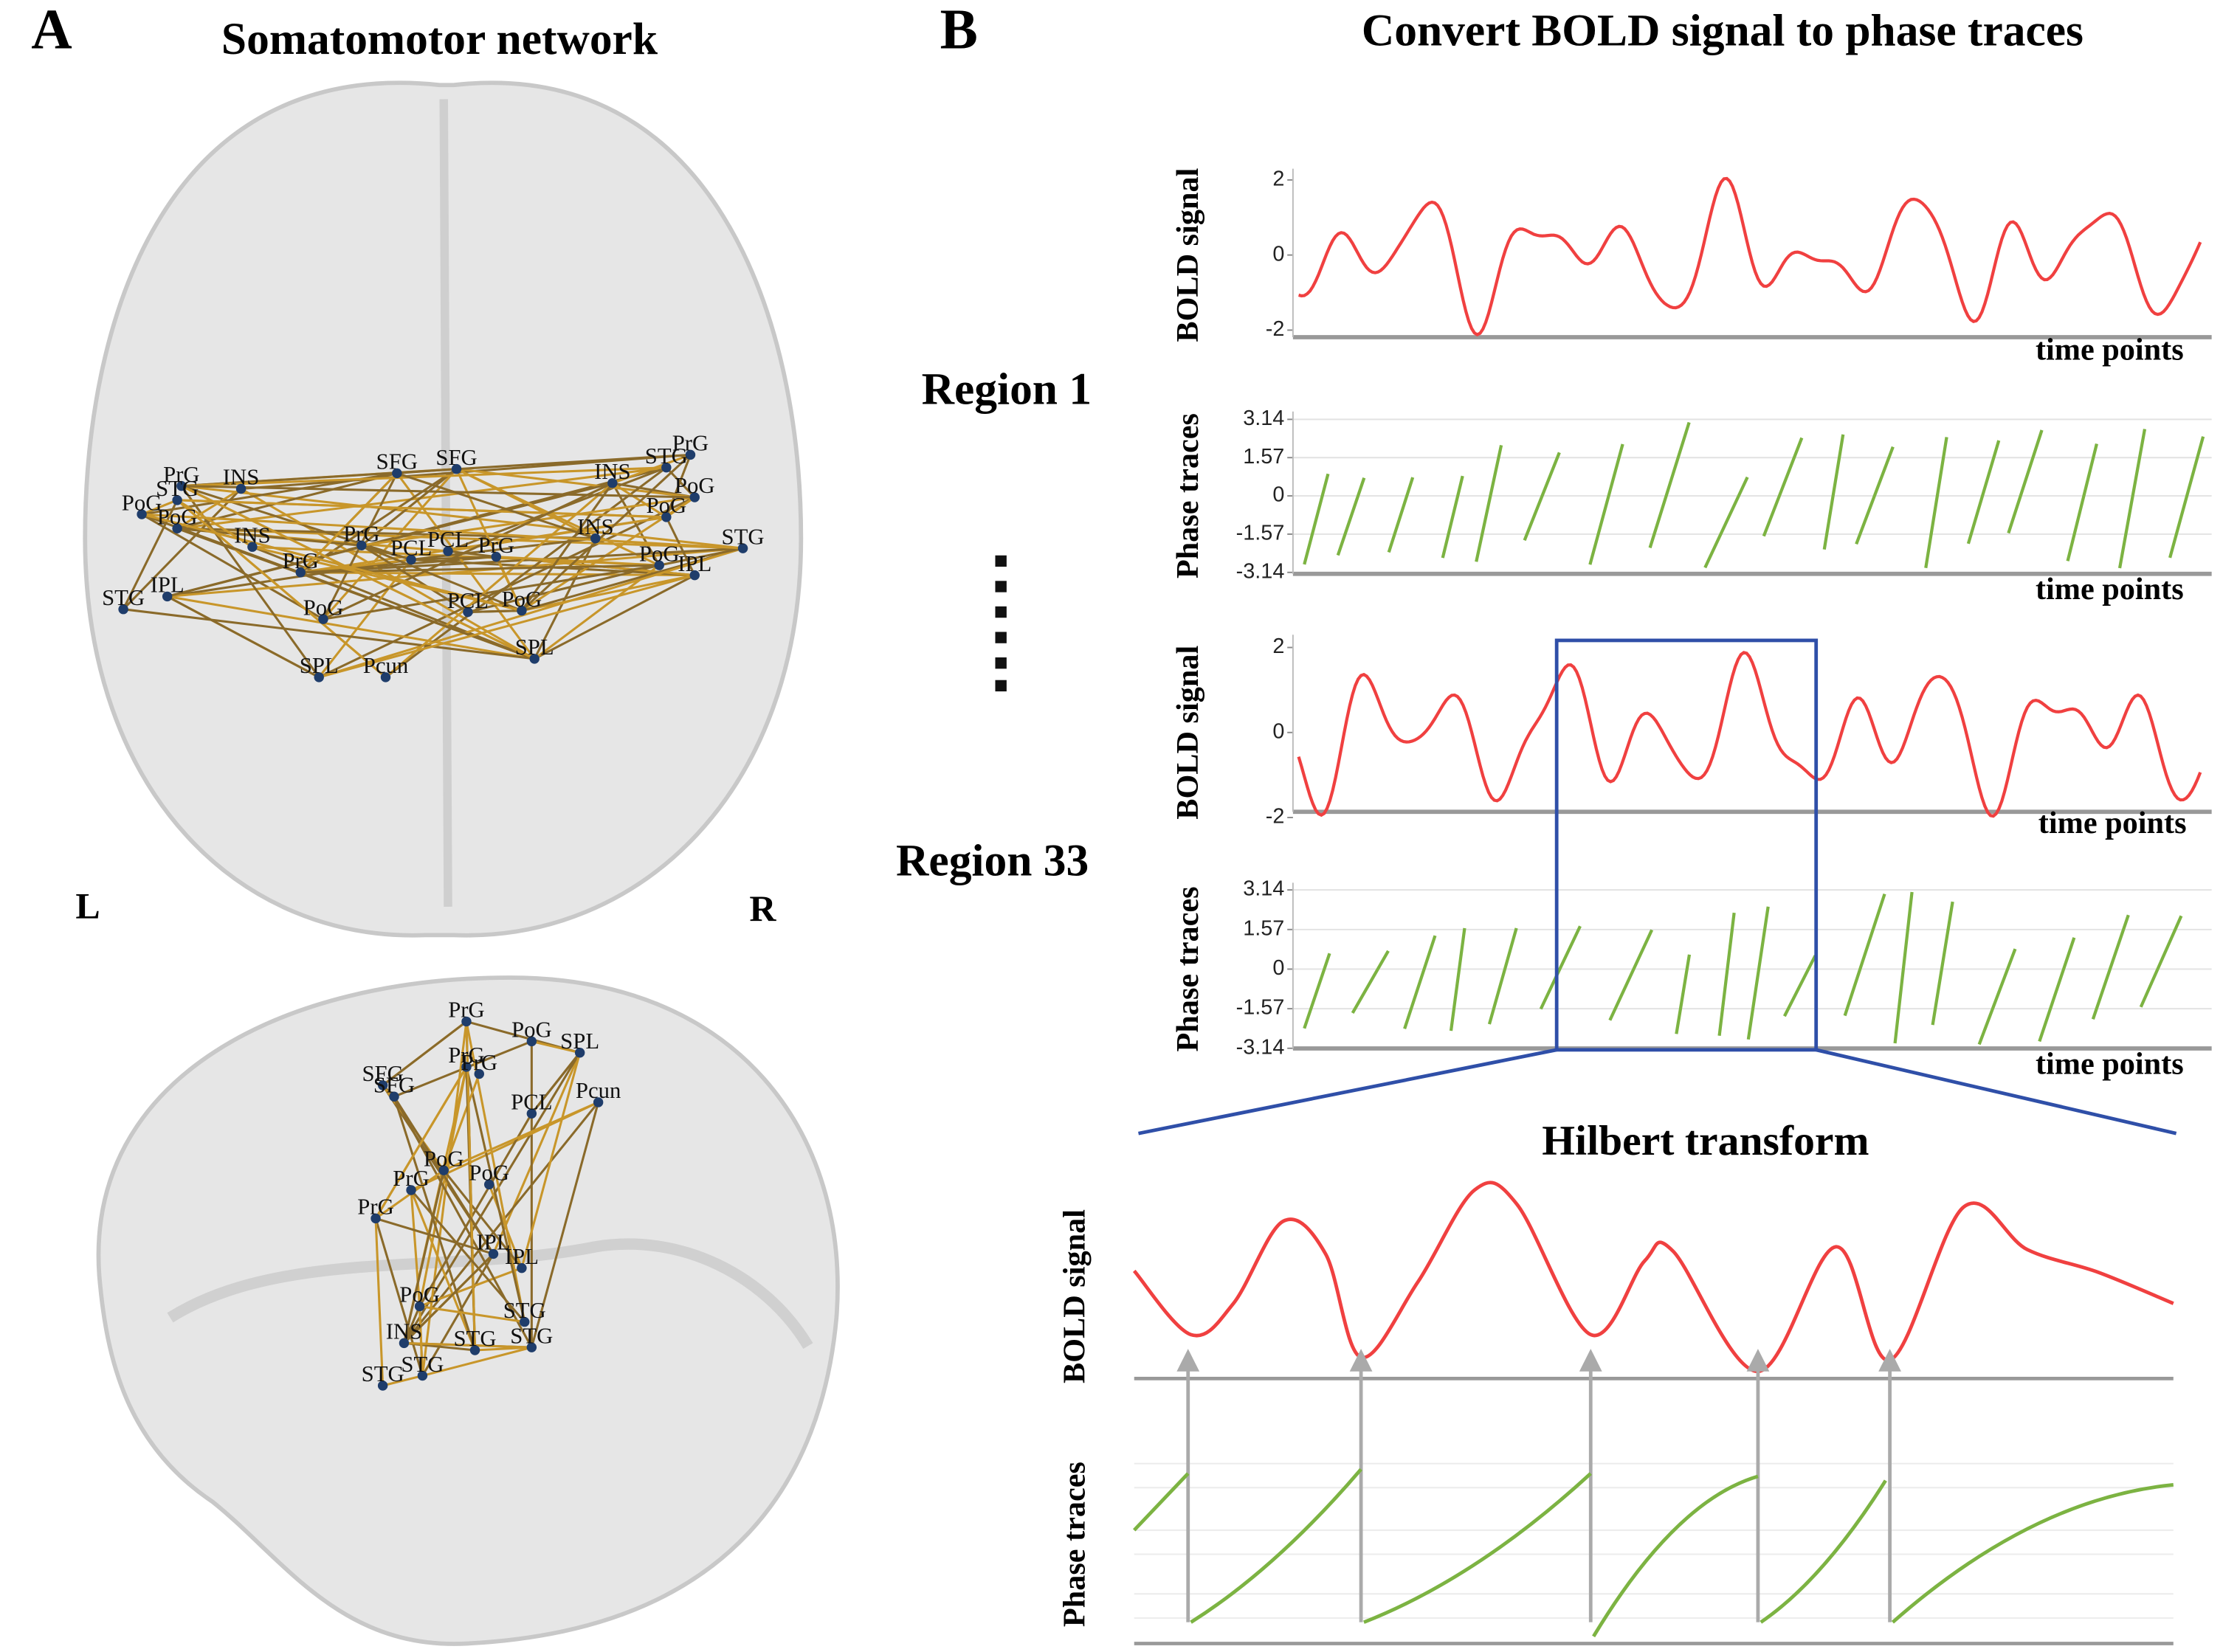  Describe the element at coordinates (598, 1090) in the screenshot. I see `node-label: Pcun` at that location.